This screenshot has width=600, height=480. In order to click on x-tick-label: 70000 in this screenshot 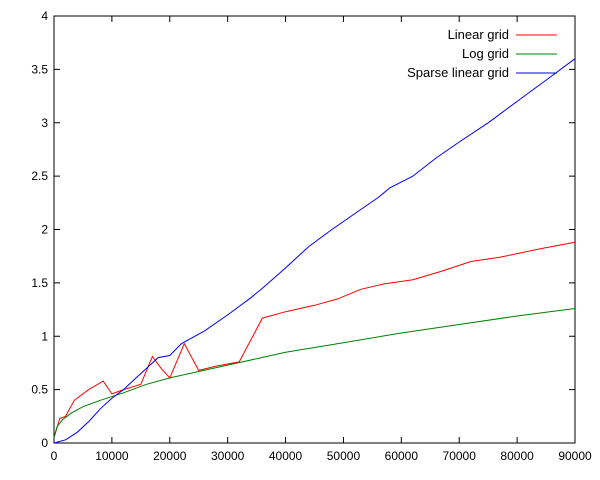, I will do `click(460, 456)`.